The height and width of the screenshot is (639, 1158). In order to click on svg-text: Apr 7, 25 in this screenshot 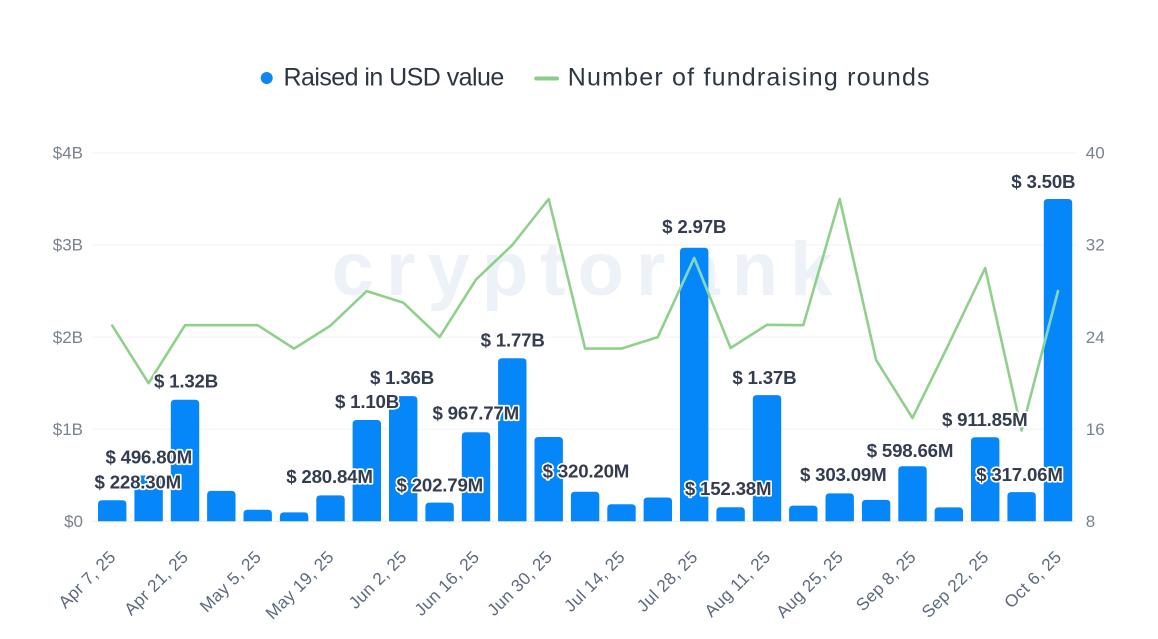, I will do `click(86, 579)`.